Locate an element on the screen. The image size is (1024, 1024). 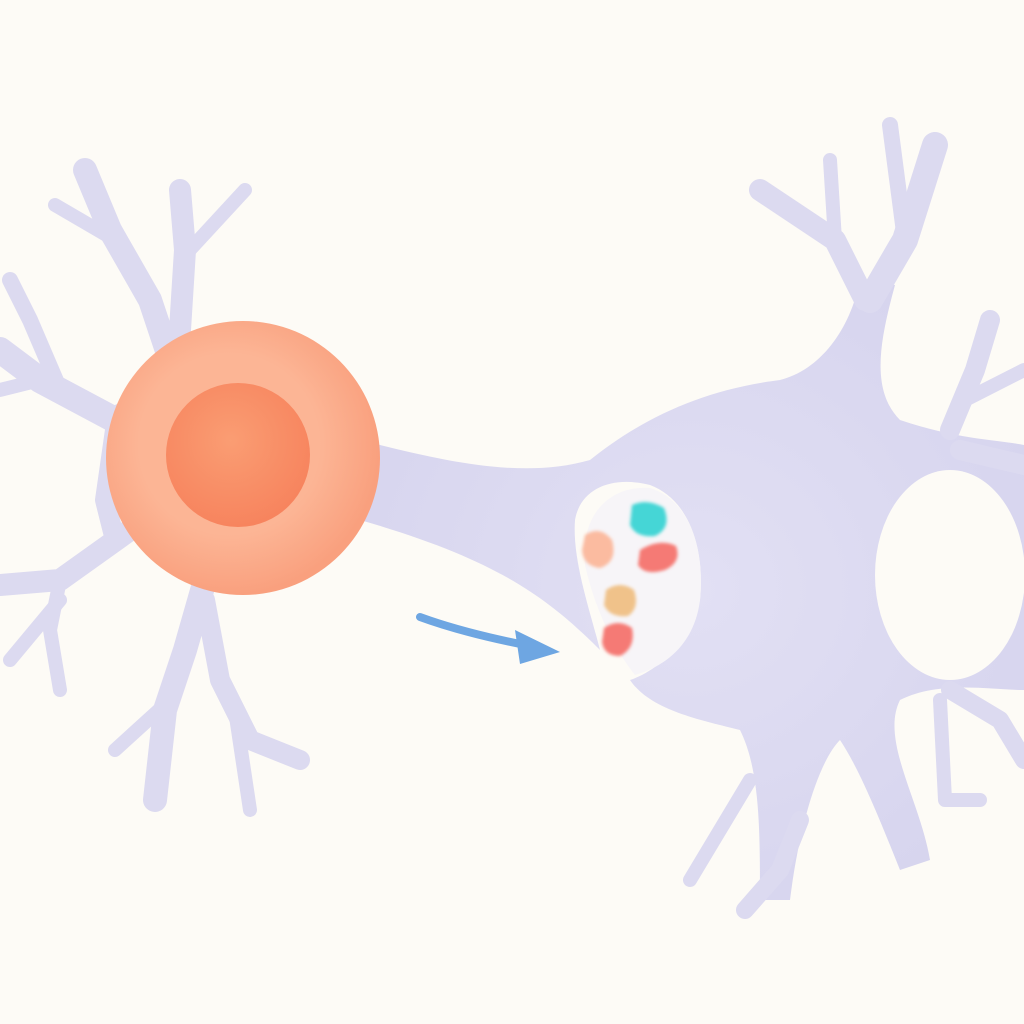
nucleus is located at coordinates (238, 455).